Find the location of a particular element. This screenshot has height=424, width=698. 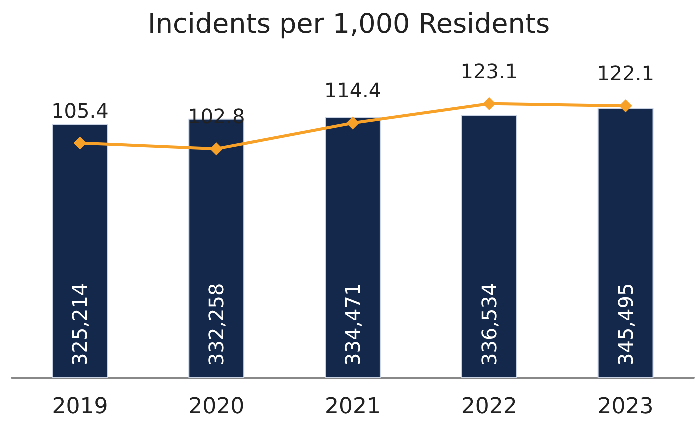

data-label: 336,534 is located at coordinates (489, 324).